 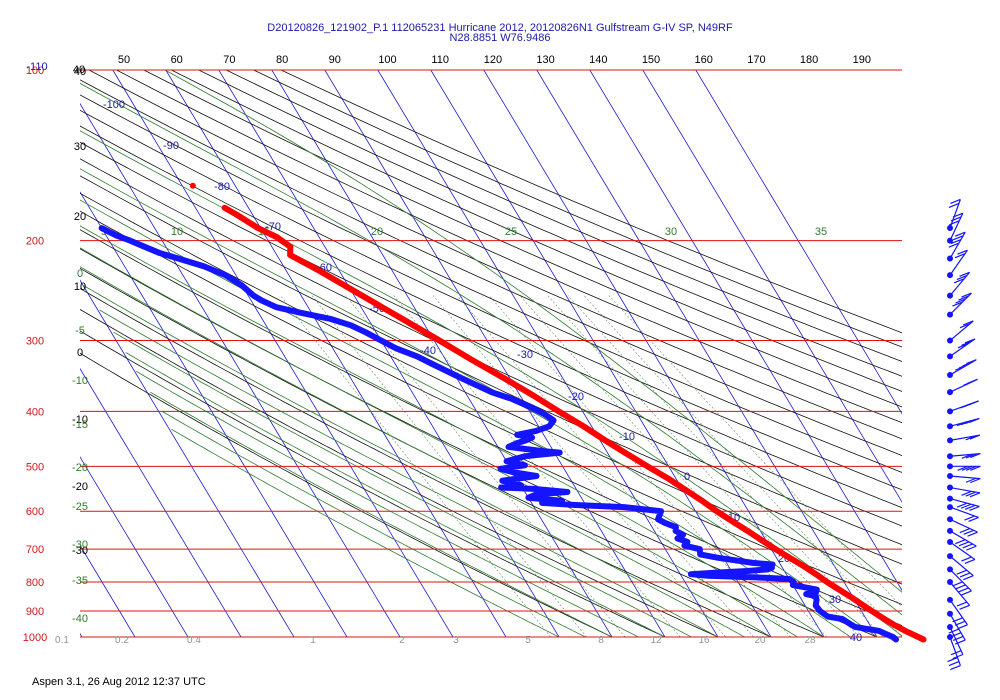 What do you see at coordinates (687, 477) in the screenshot?
I see `isotherm-label: 0` at bounding box center [687, 477].